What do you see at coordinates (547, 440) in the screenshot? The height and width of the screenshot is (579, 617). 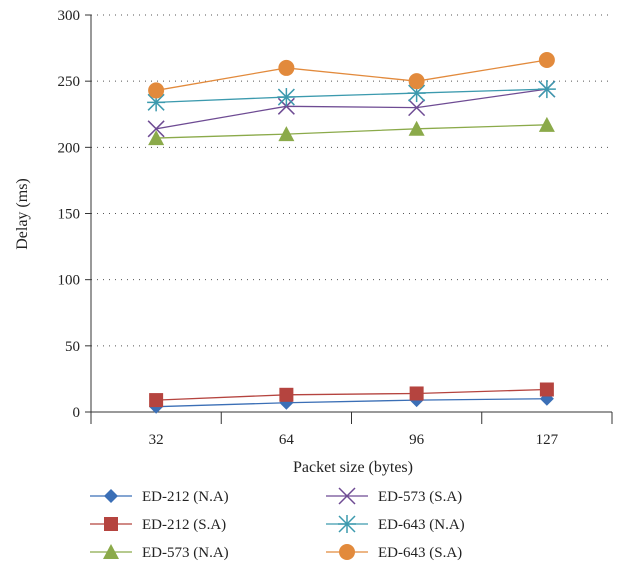 I see `x-tick-label-127: 127` at bounding box center [547, 440].